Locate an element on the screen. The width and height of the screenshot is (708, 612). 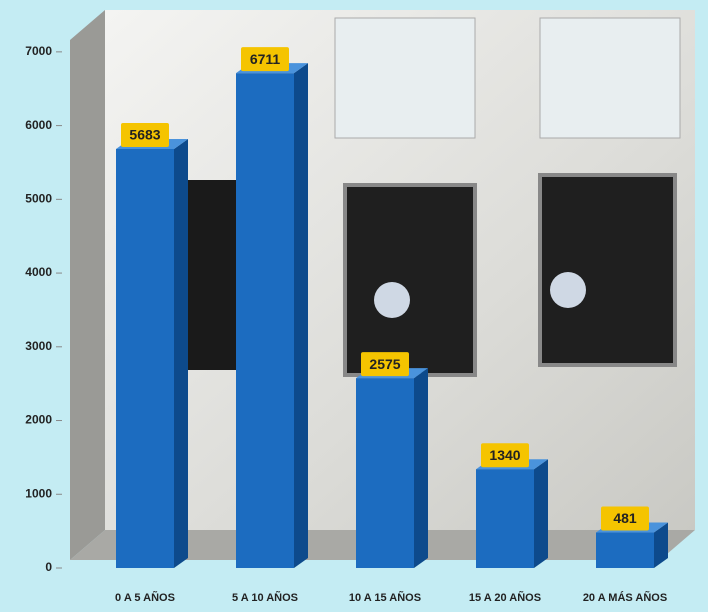
y-tick-label: 3000 is located at coordinates (38, 346).